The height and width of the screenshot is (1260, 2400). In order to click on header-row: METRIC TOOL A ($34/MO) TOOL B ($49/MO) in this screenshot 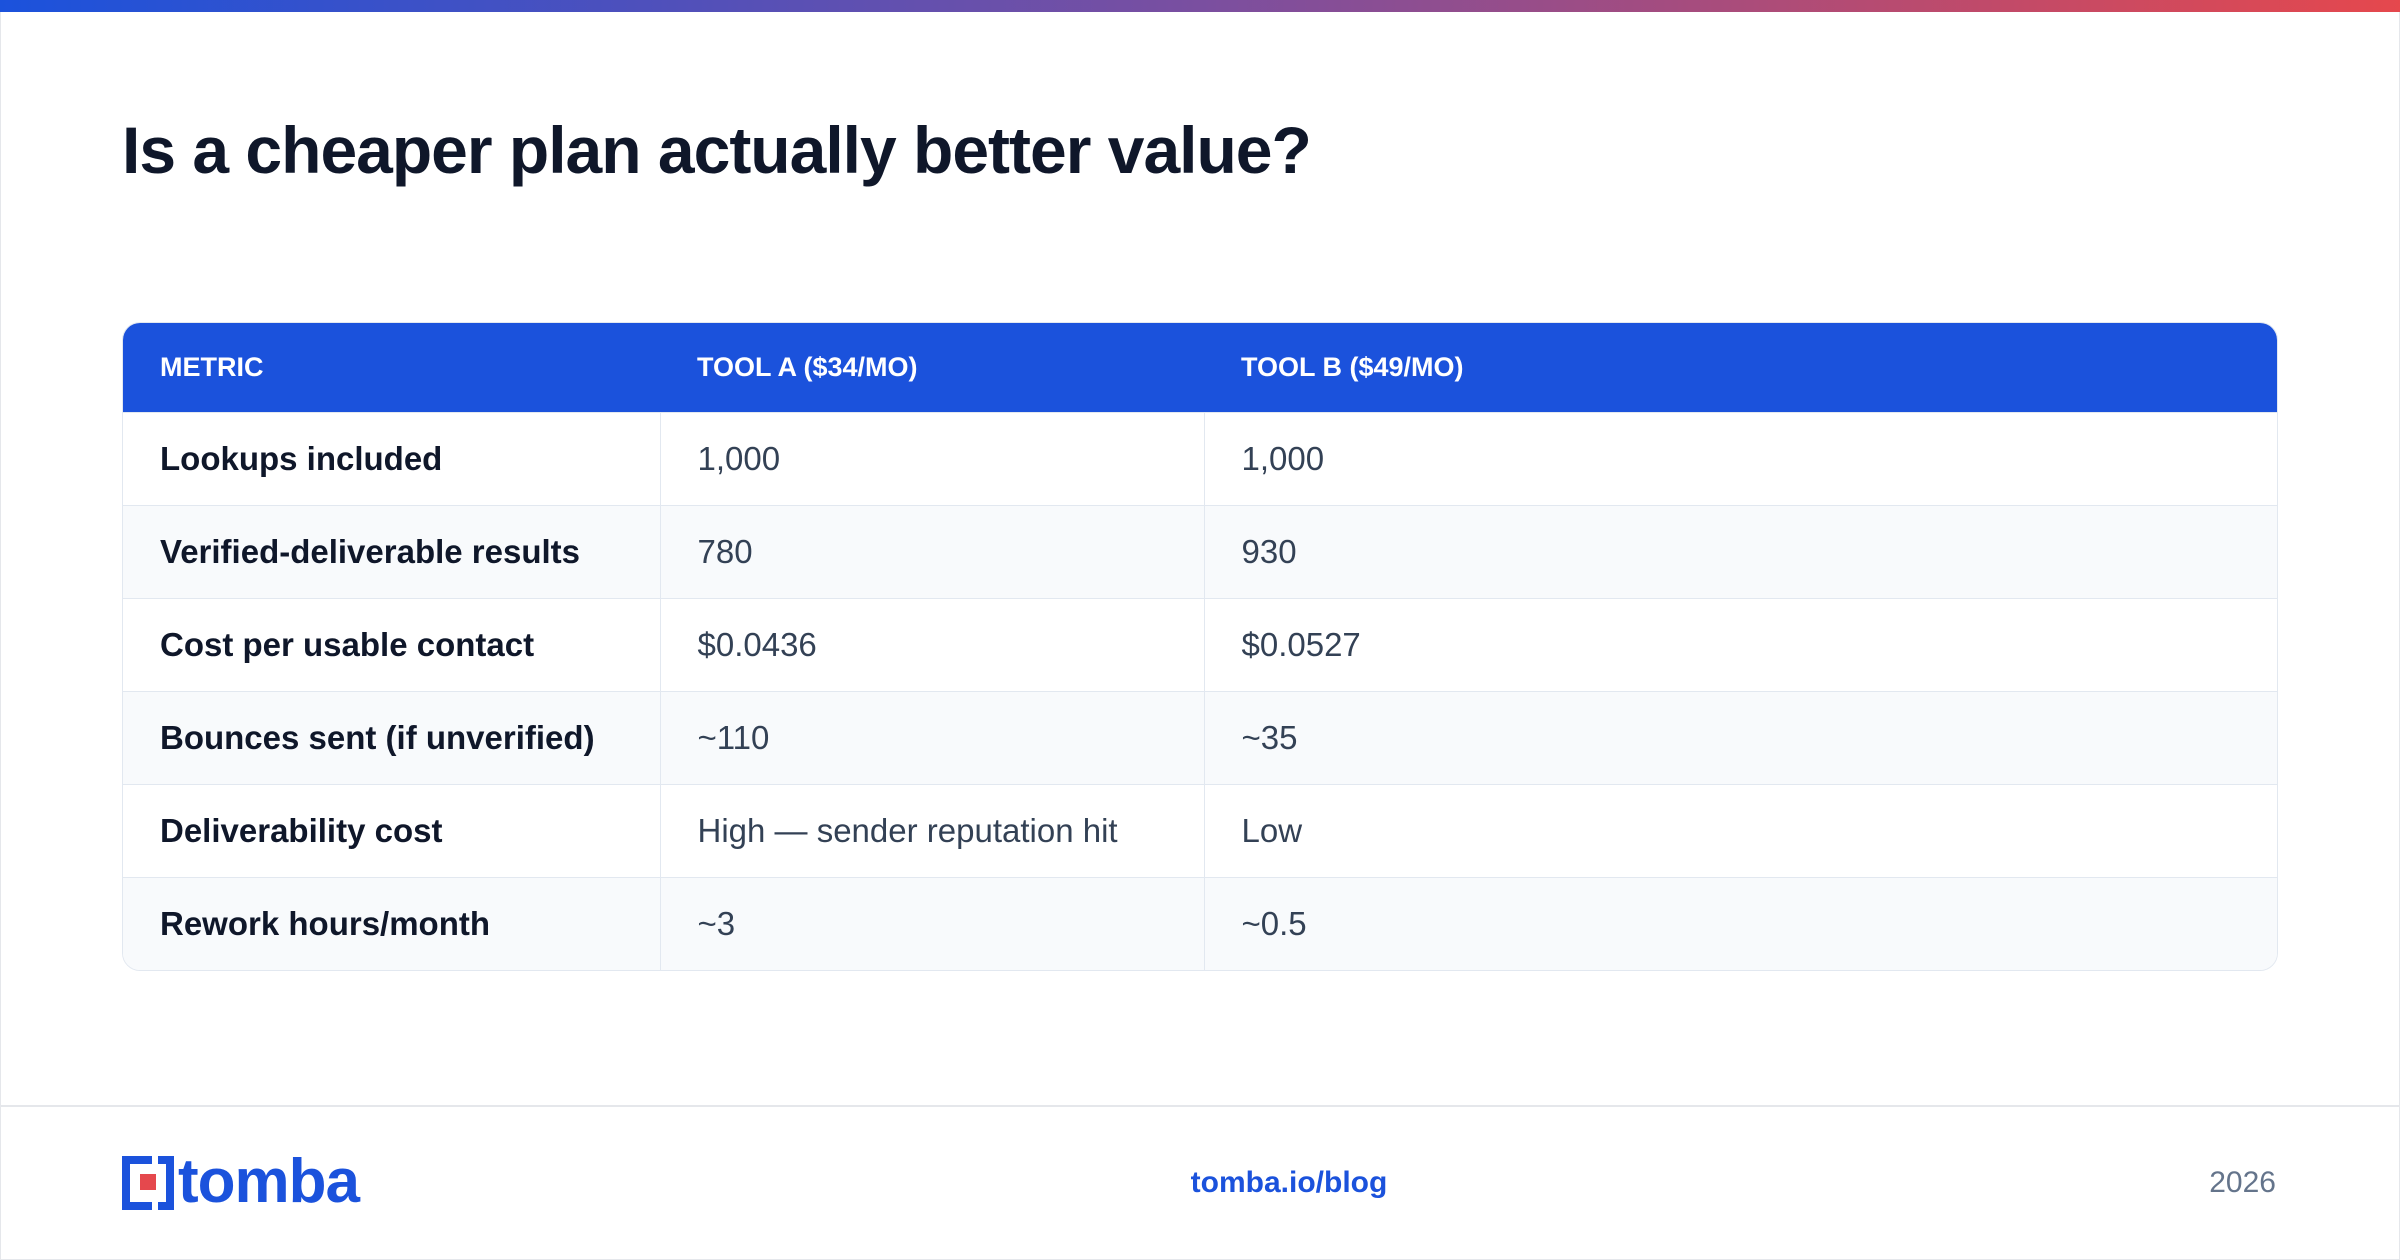, I will do `click(1200, 368)`.